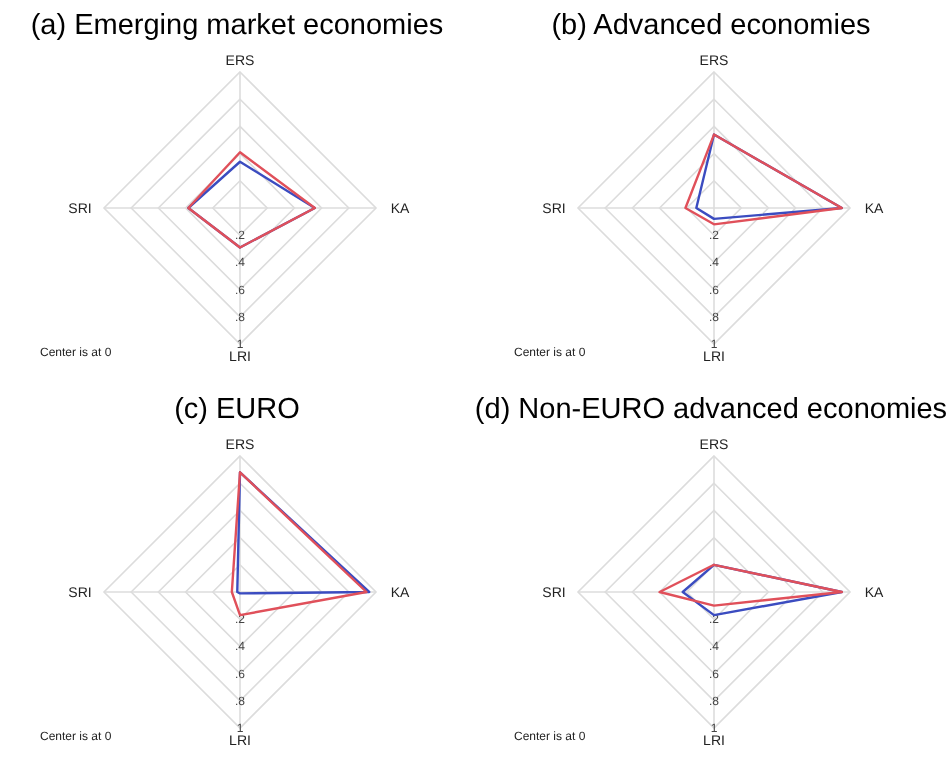  Describe the element at coordinates (711, 26) in the screenshot. I see `chart-title: (b) Advanced economies` at that location.